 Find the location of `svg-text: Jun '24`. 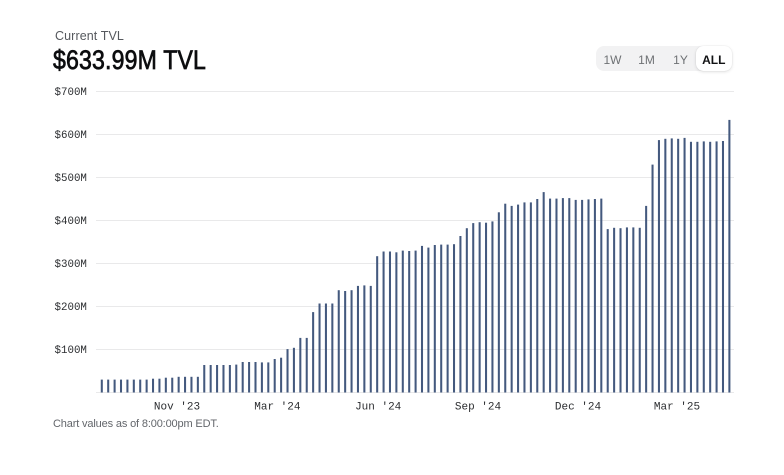

svg-text: Jun '24 is located at coordinates (378, 408).